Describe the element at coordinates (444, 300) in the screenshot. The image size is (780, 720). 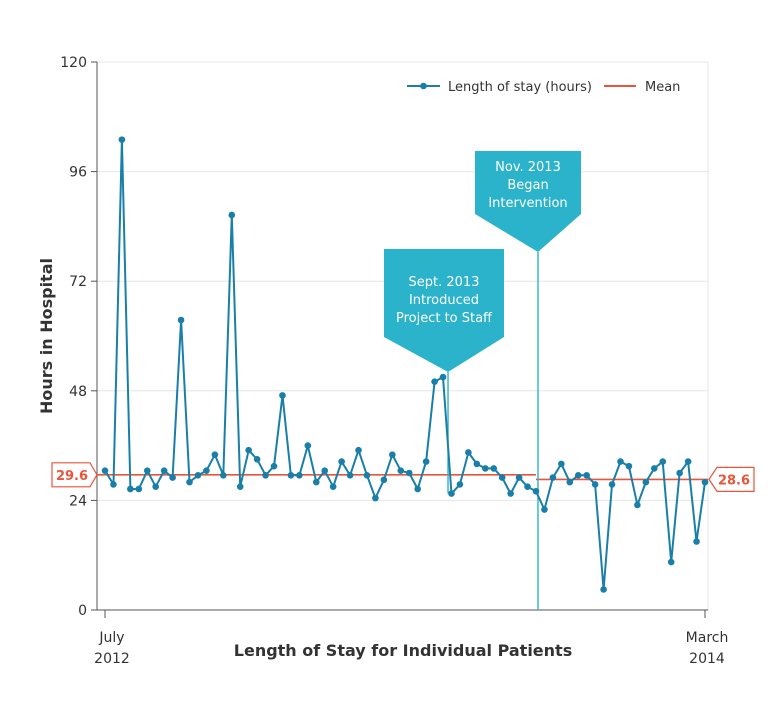
I see `annotation-text: Introduced` at that location.